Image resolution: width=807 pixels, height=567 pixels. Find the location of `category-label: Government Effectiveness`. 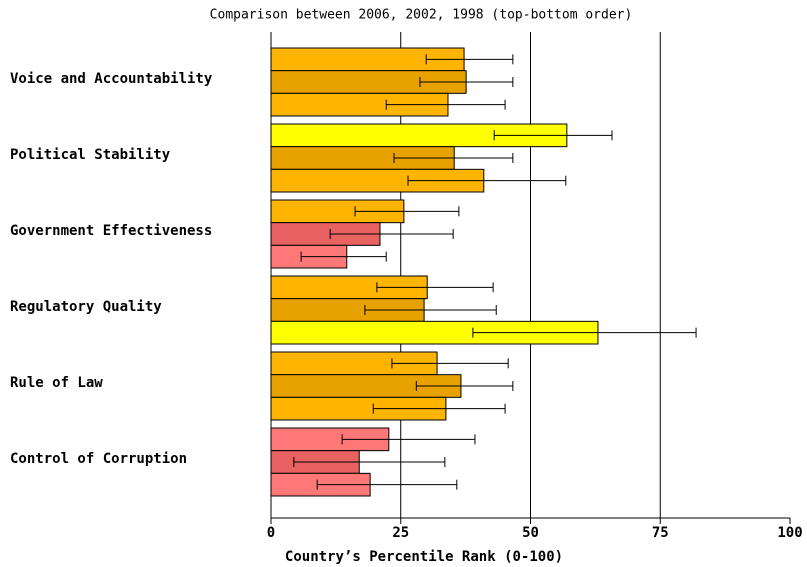

category-label: Government Effectiveness is located at coordinates (111, 231).